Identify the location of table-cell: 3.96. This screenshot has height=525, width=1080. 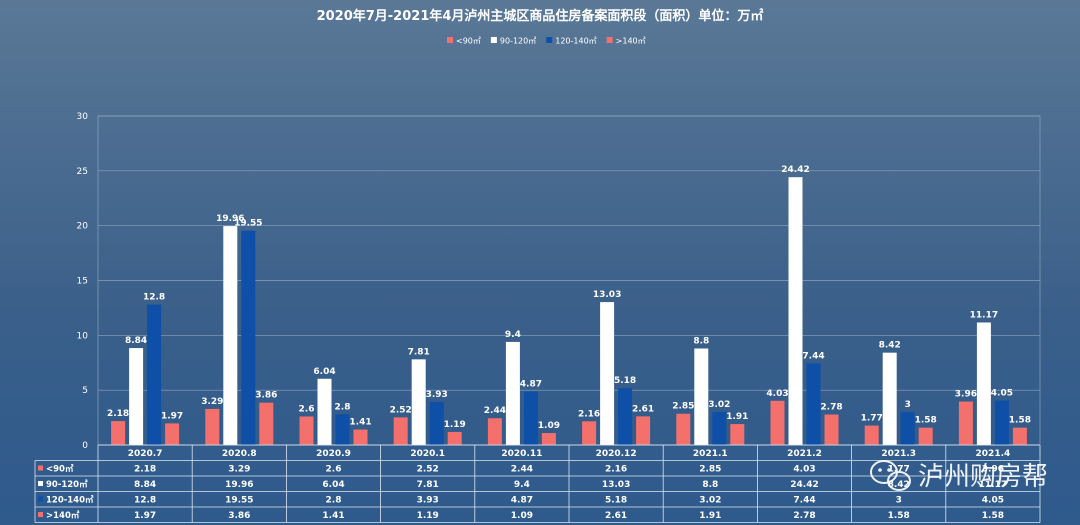
(993, 470).